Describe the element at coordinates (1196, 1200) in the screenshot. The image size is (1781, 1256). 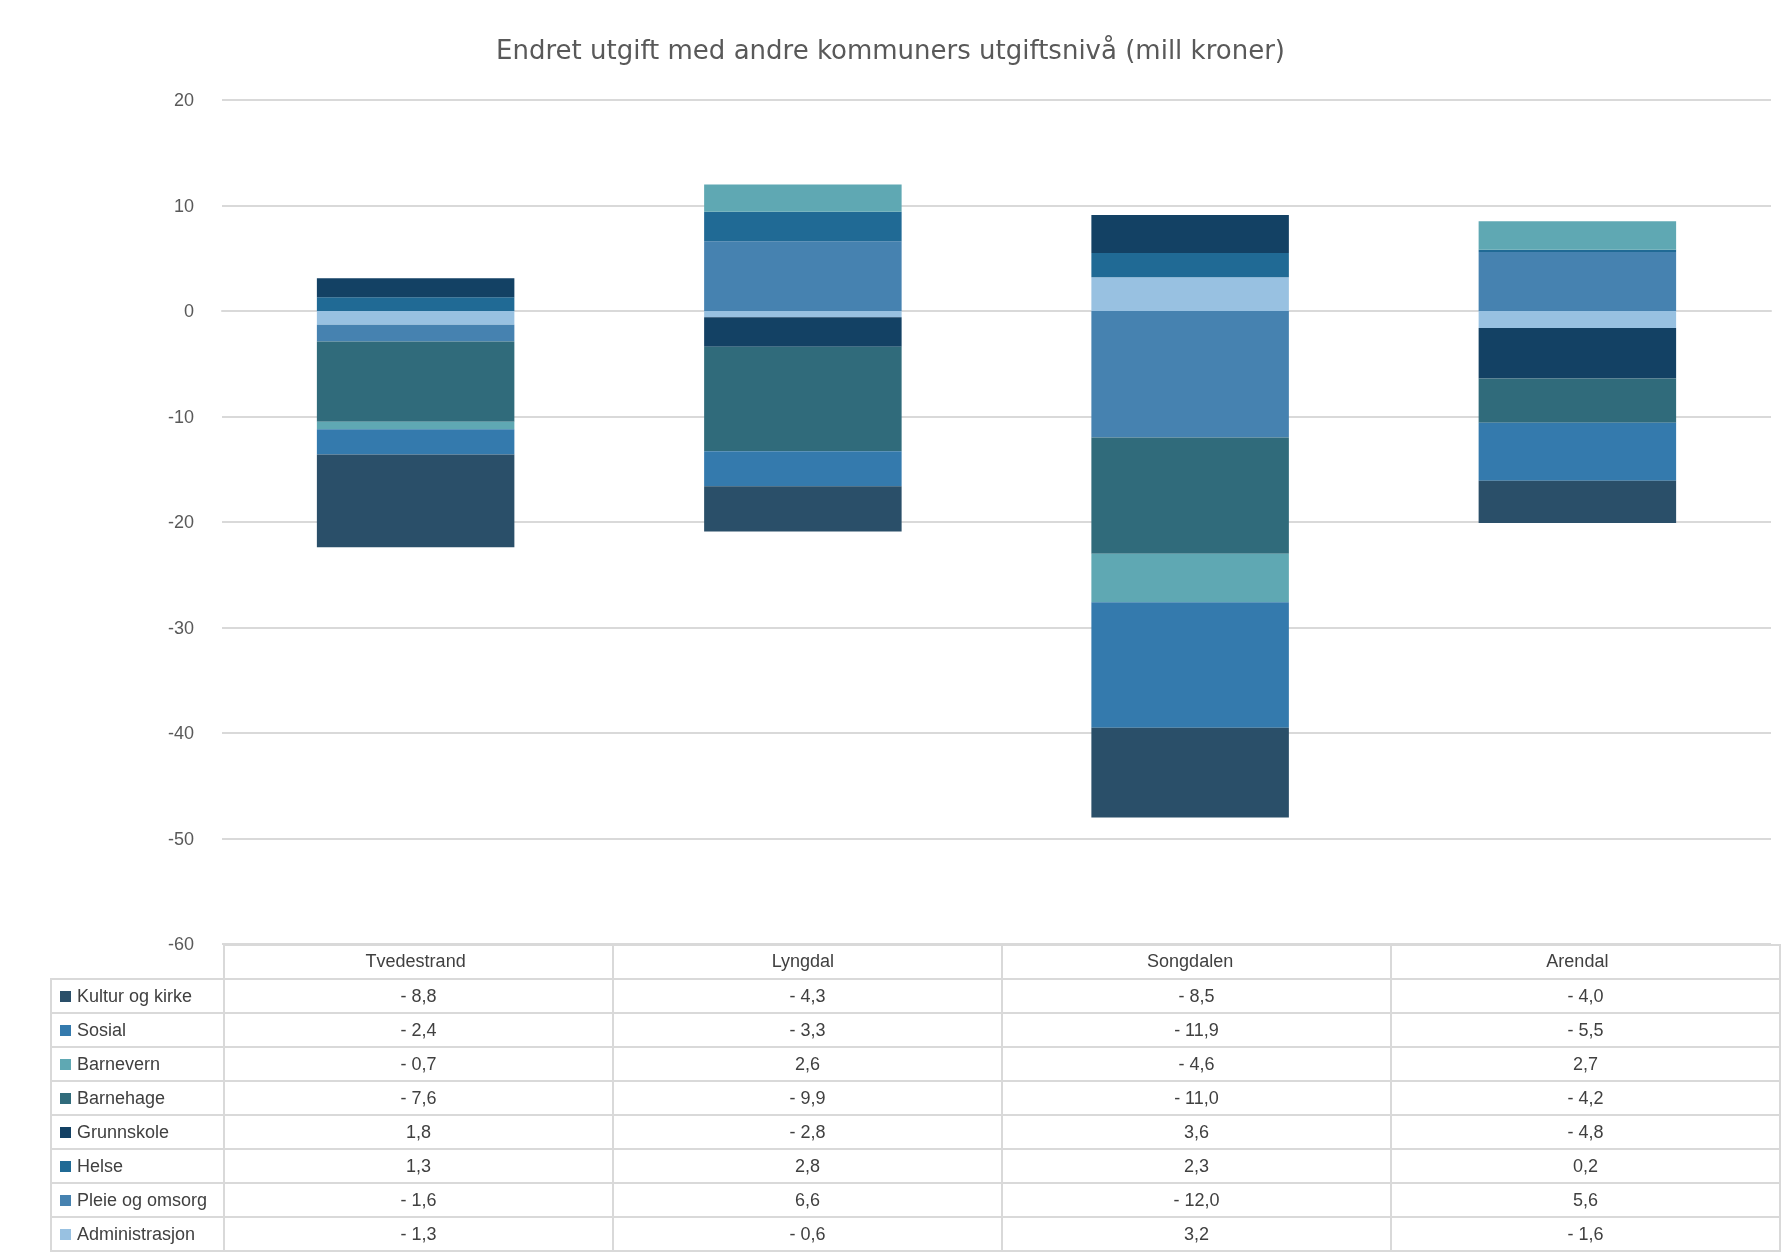
I see `data-label: - 12,0` at that location.